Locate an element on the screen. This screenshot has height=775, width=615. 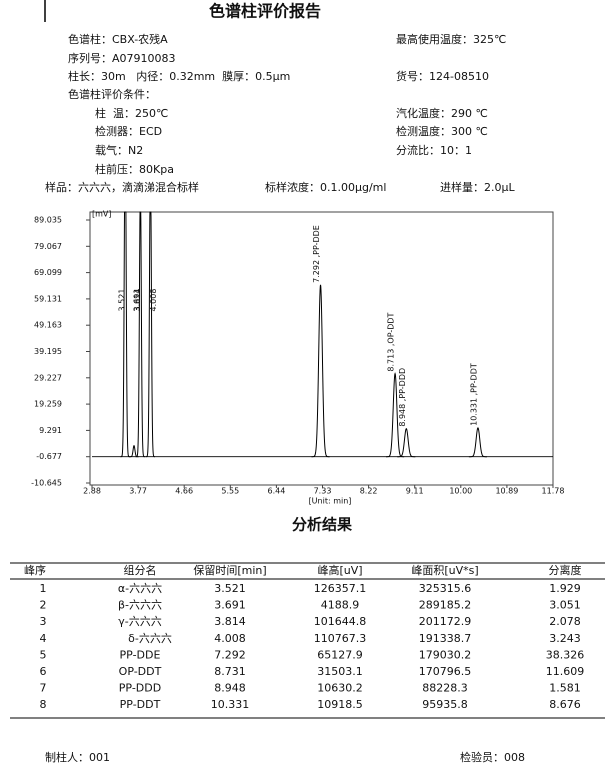
table-cell: 3.691 is located at coordinates (230, 605).